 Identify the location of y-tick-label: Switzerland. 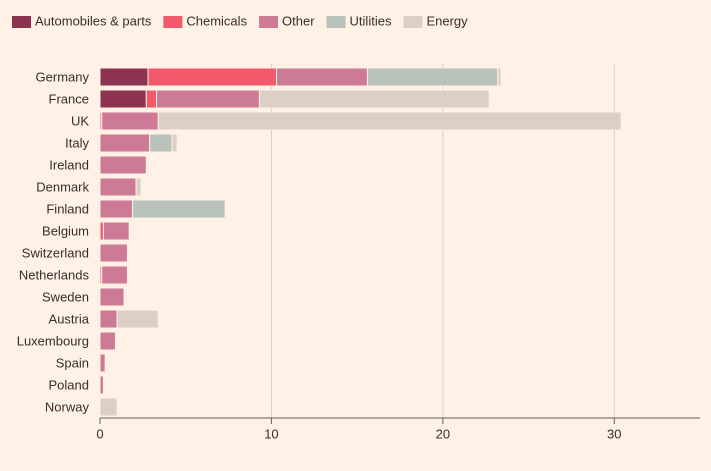
(55, 252).